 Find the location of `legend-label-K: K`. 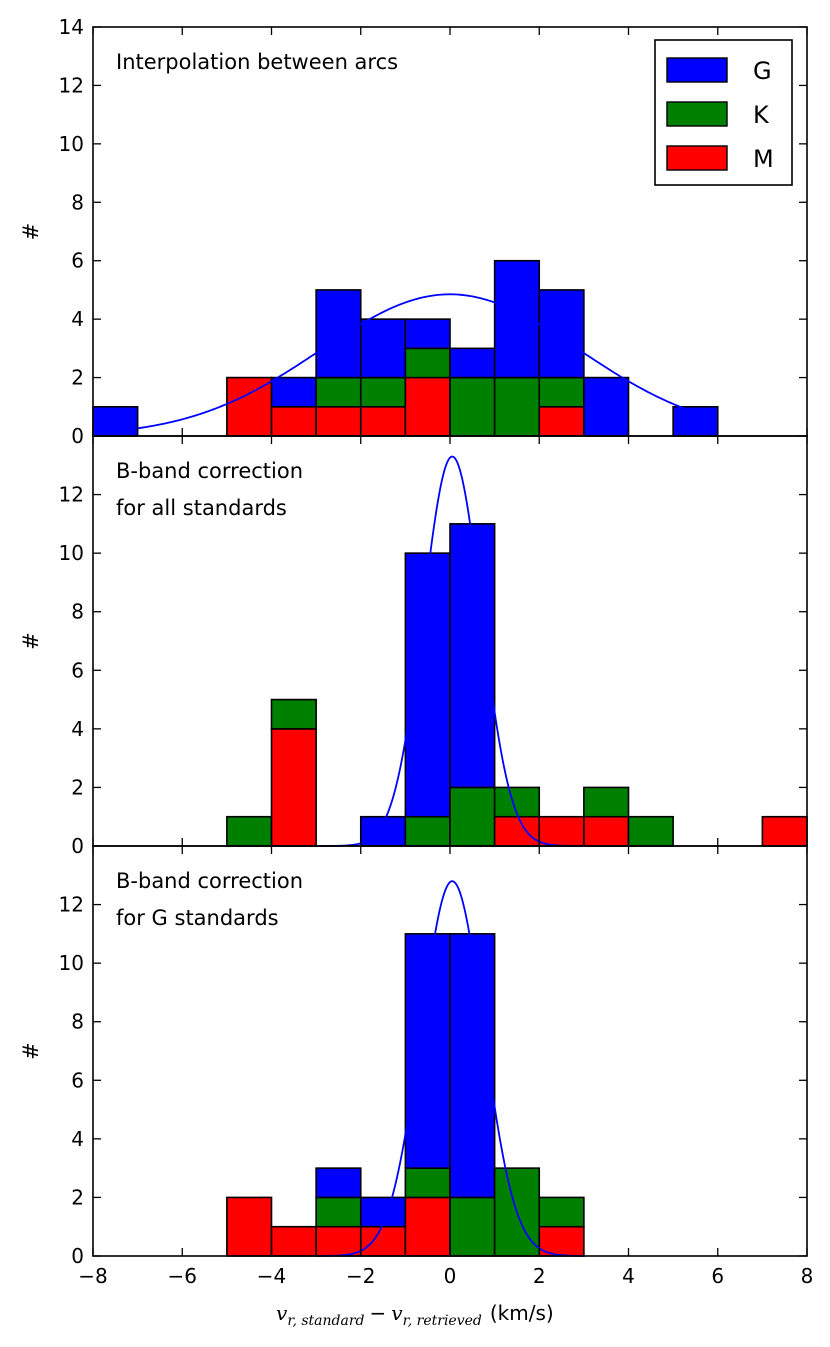

legend-label-K: K is located at coordinates (761, 115).